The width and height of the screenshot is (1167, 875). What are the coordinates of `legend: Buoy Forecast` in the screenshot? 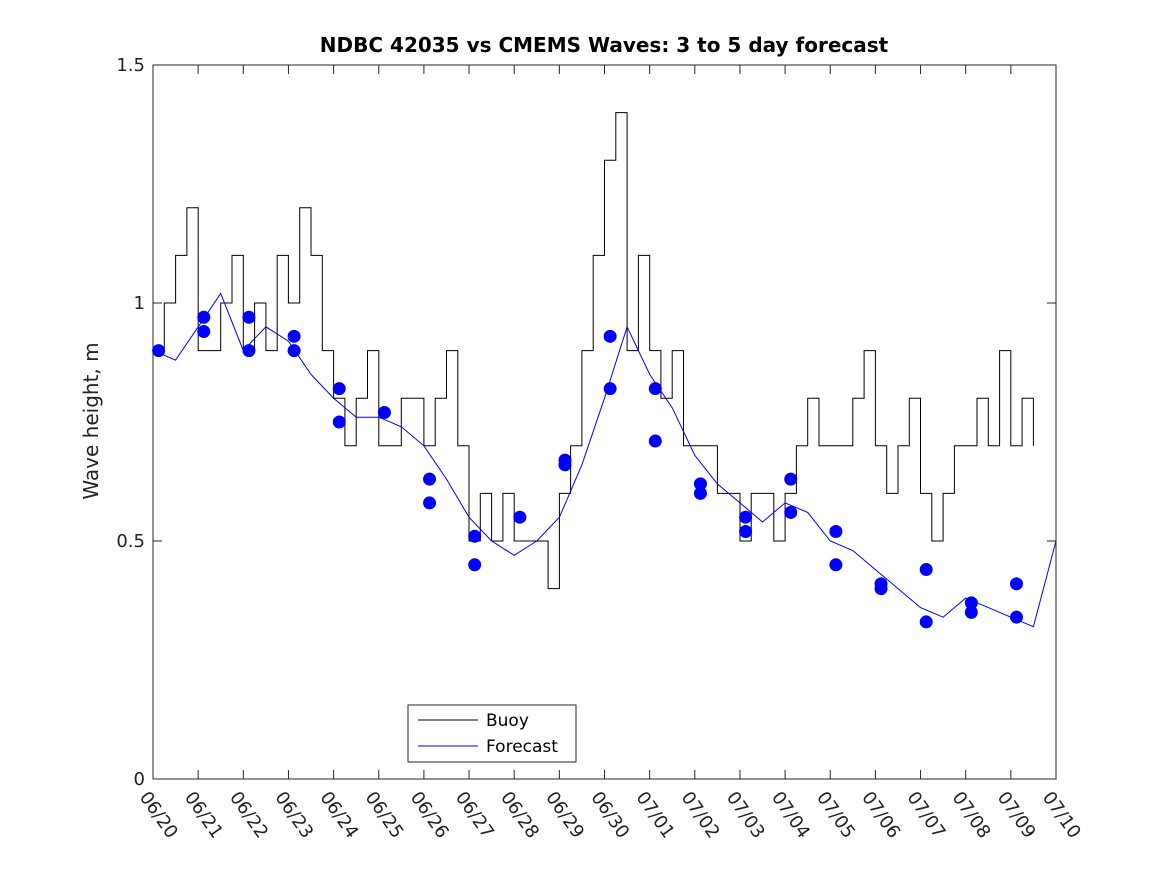 It's located at (492, 733).